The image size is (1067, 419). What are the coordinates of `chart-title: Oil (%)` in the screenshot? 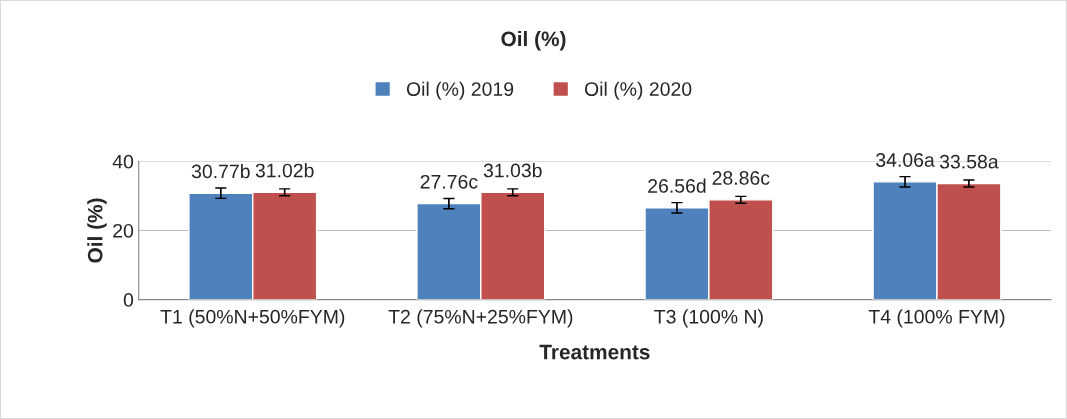 It's located at (533, 40).